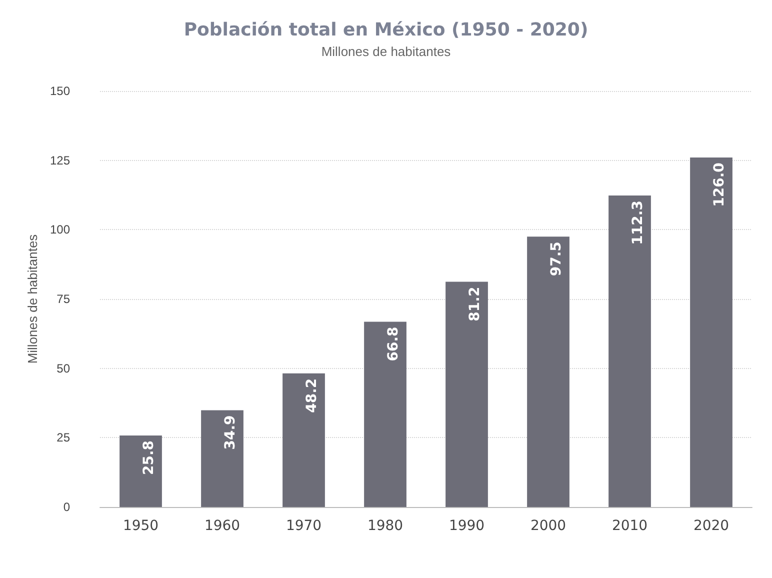 This screenshot has width=772, height=578. Describe the element at coordinates (230, 432) in the screenshot. I see `data-label: 34.9` at that location.